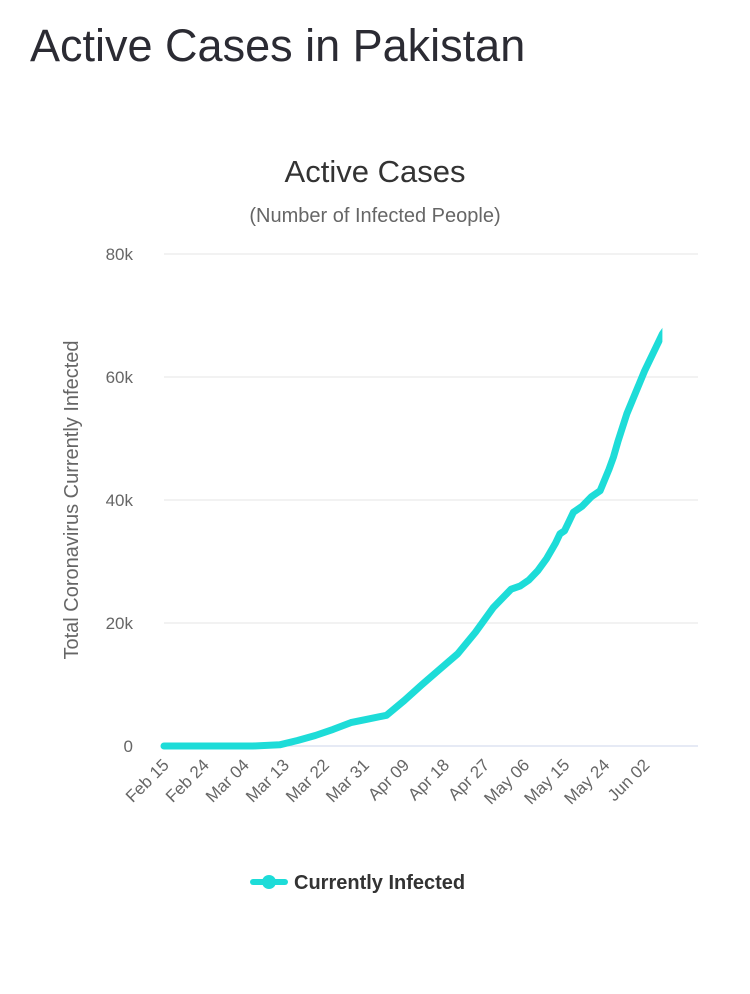 The width and height of the screenshot is (750, 994). Describe the element at coordinates (374, 216) in the screenshot. I see `chart-subtitle: (Number of Infected People)` at that location.